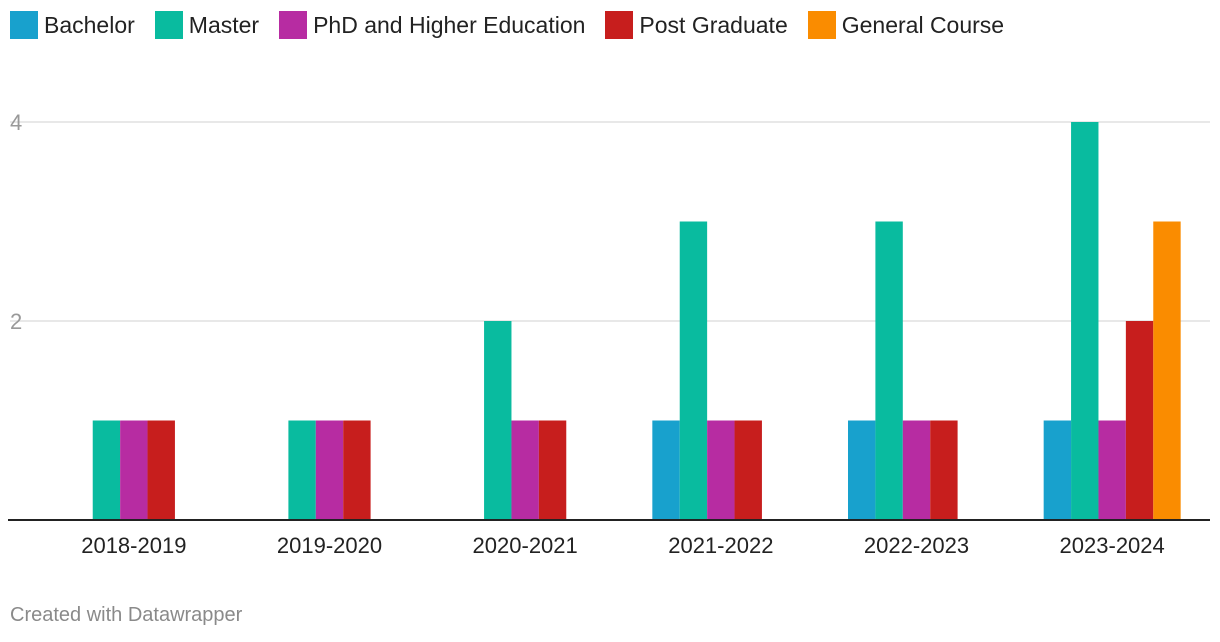 This screenshot has height=642, width=1220. I want to click on y-tick-label: 2, so click(16, 321).